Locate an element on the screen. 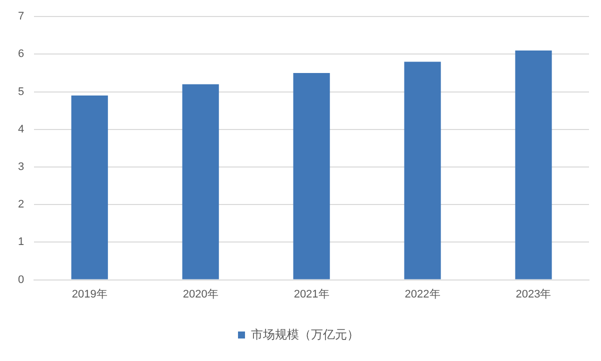  x-tick-label: 2022年 is located at coordinates (422, 294).